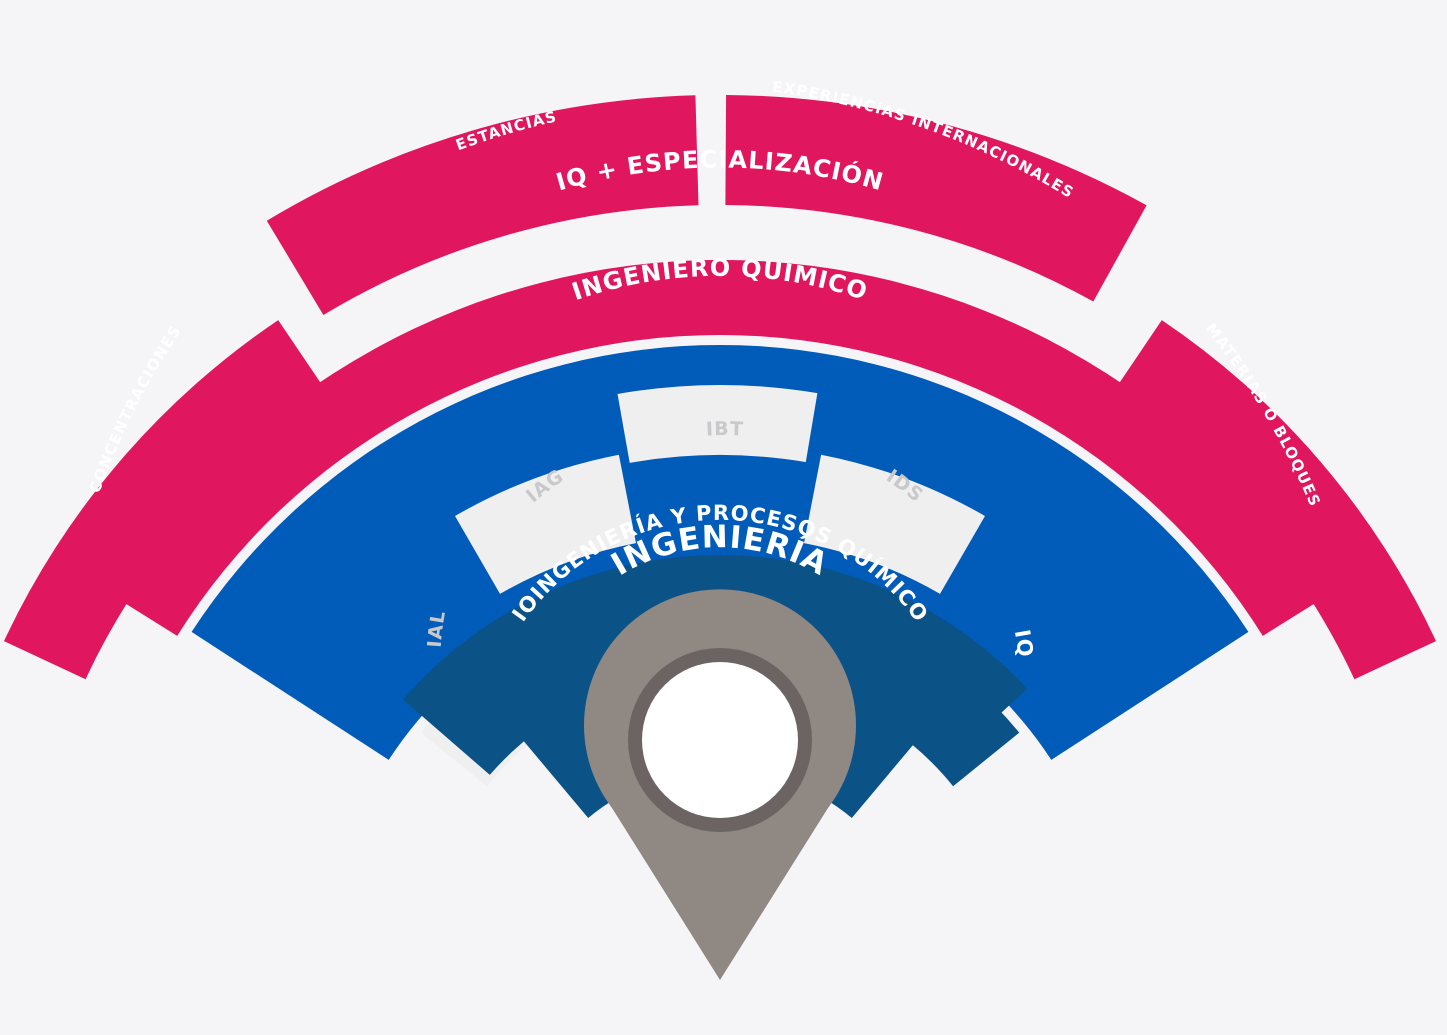 Image resolution: width=1447 pixels, height=1035 pixels. Describe the element at coordinates (545, 524) in the screenshot. I see `segment-iag` at that location.